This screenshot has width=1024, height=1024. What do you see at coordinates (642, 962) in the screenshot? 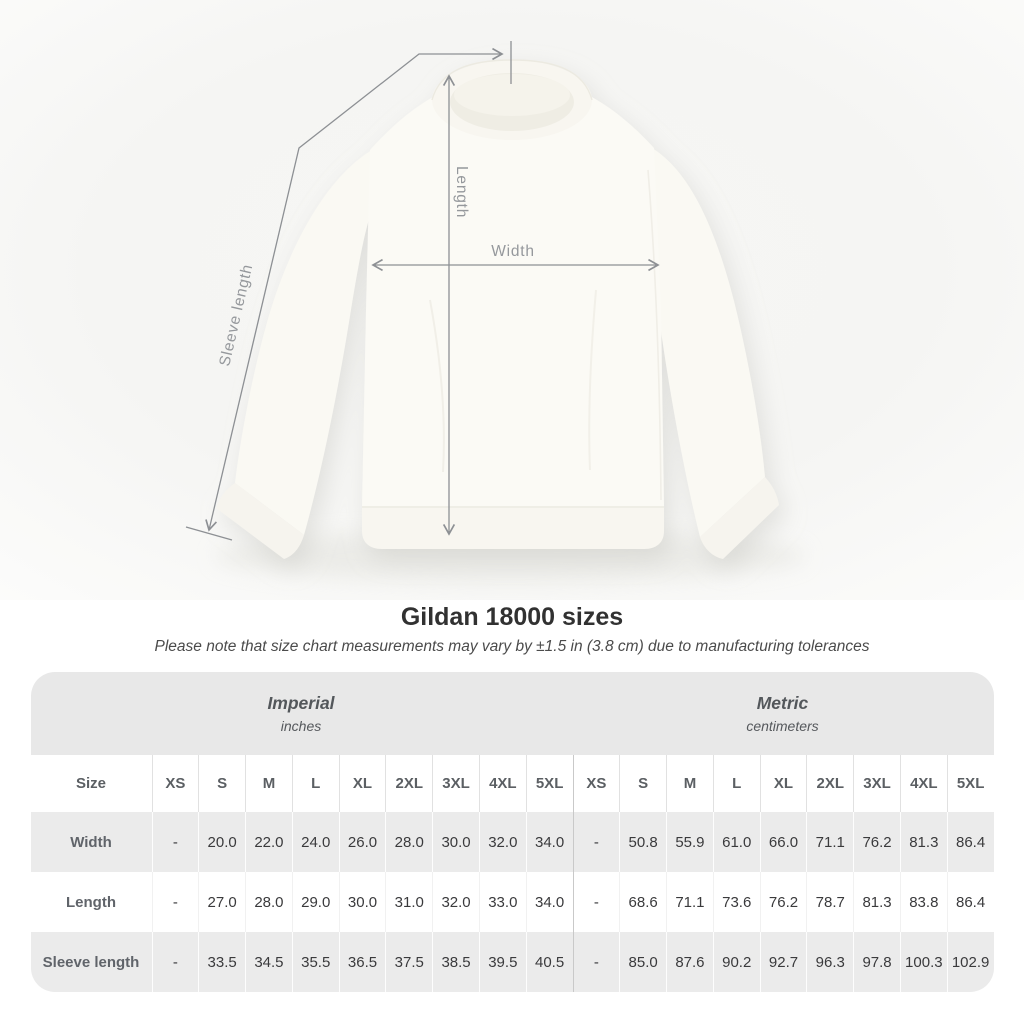
I see `value-cell: 85.0` at bounding box center [642, 962].